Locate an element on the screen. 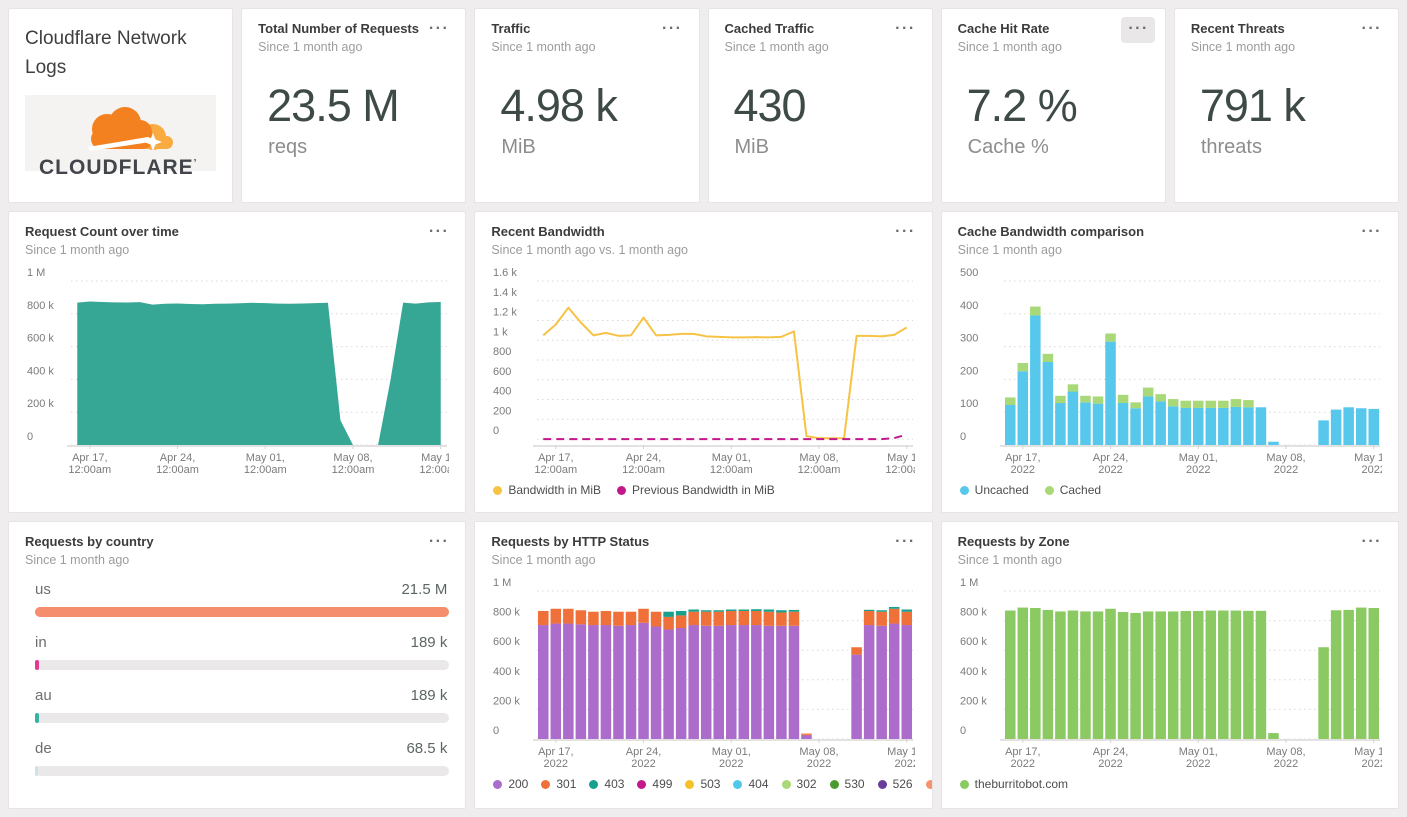  cloudflare-cloud-icon is located at coordinates (130, 129).